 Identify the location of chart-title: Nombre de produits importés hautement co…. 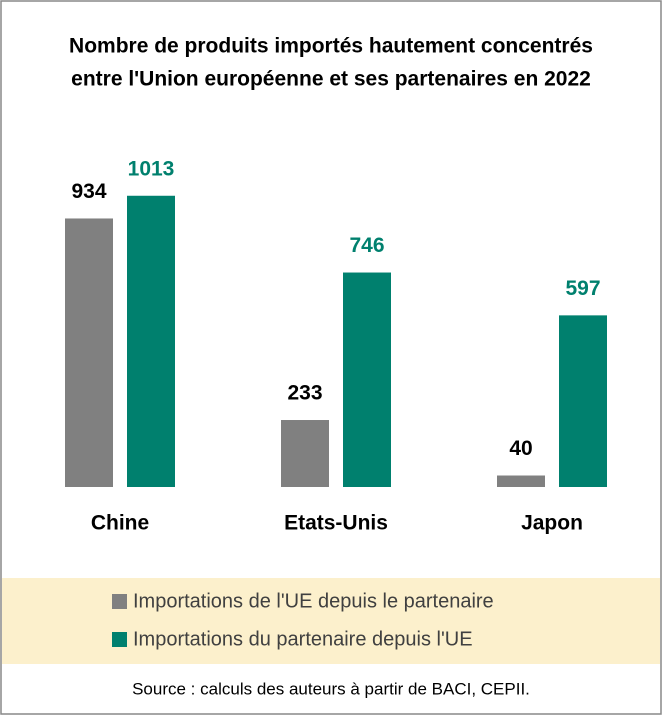
(331, 46).